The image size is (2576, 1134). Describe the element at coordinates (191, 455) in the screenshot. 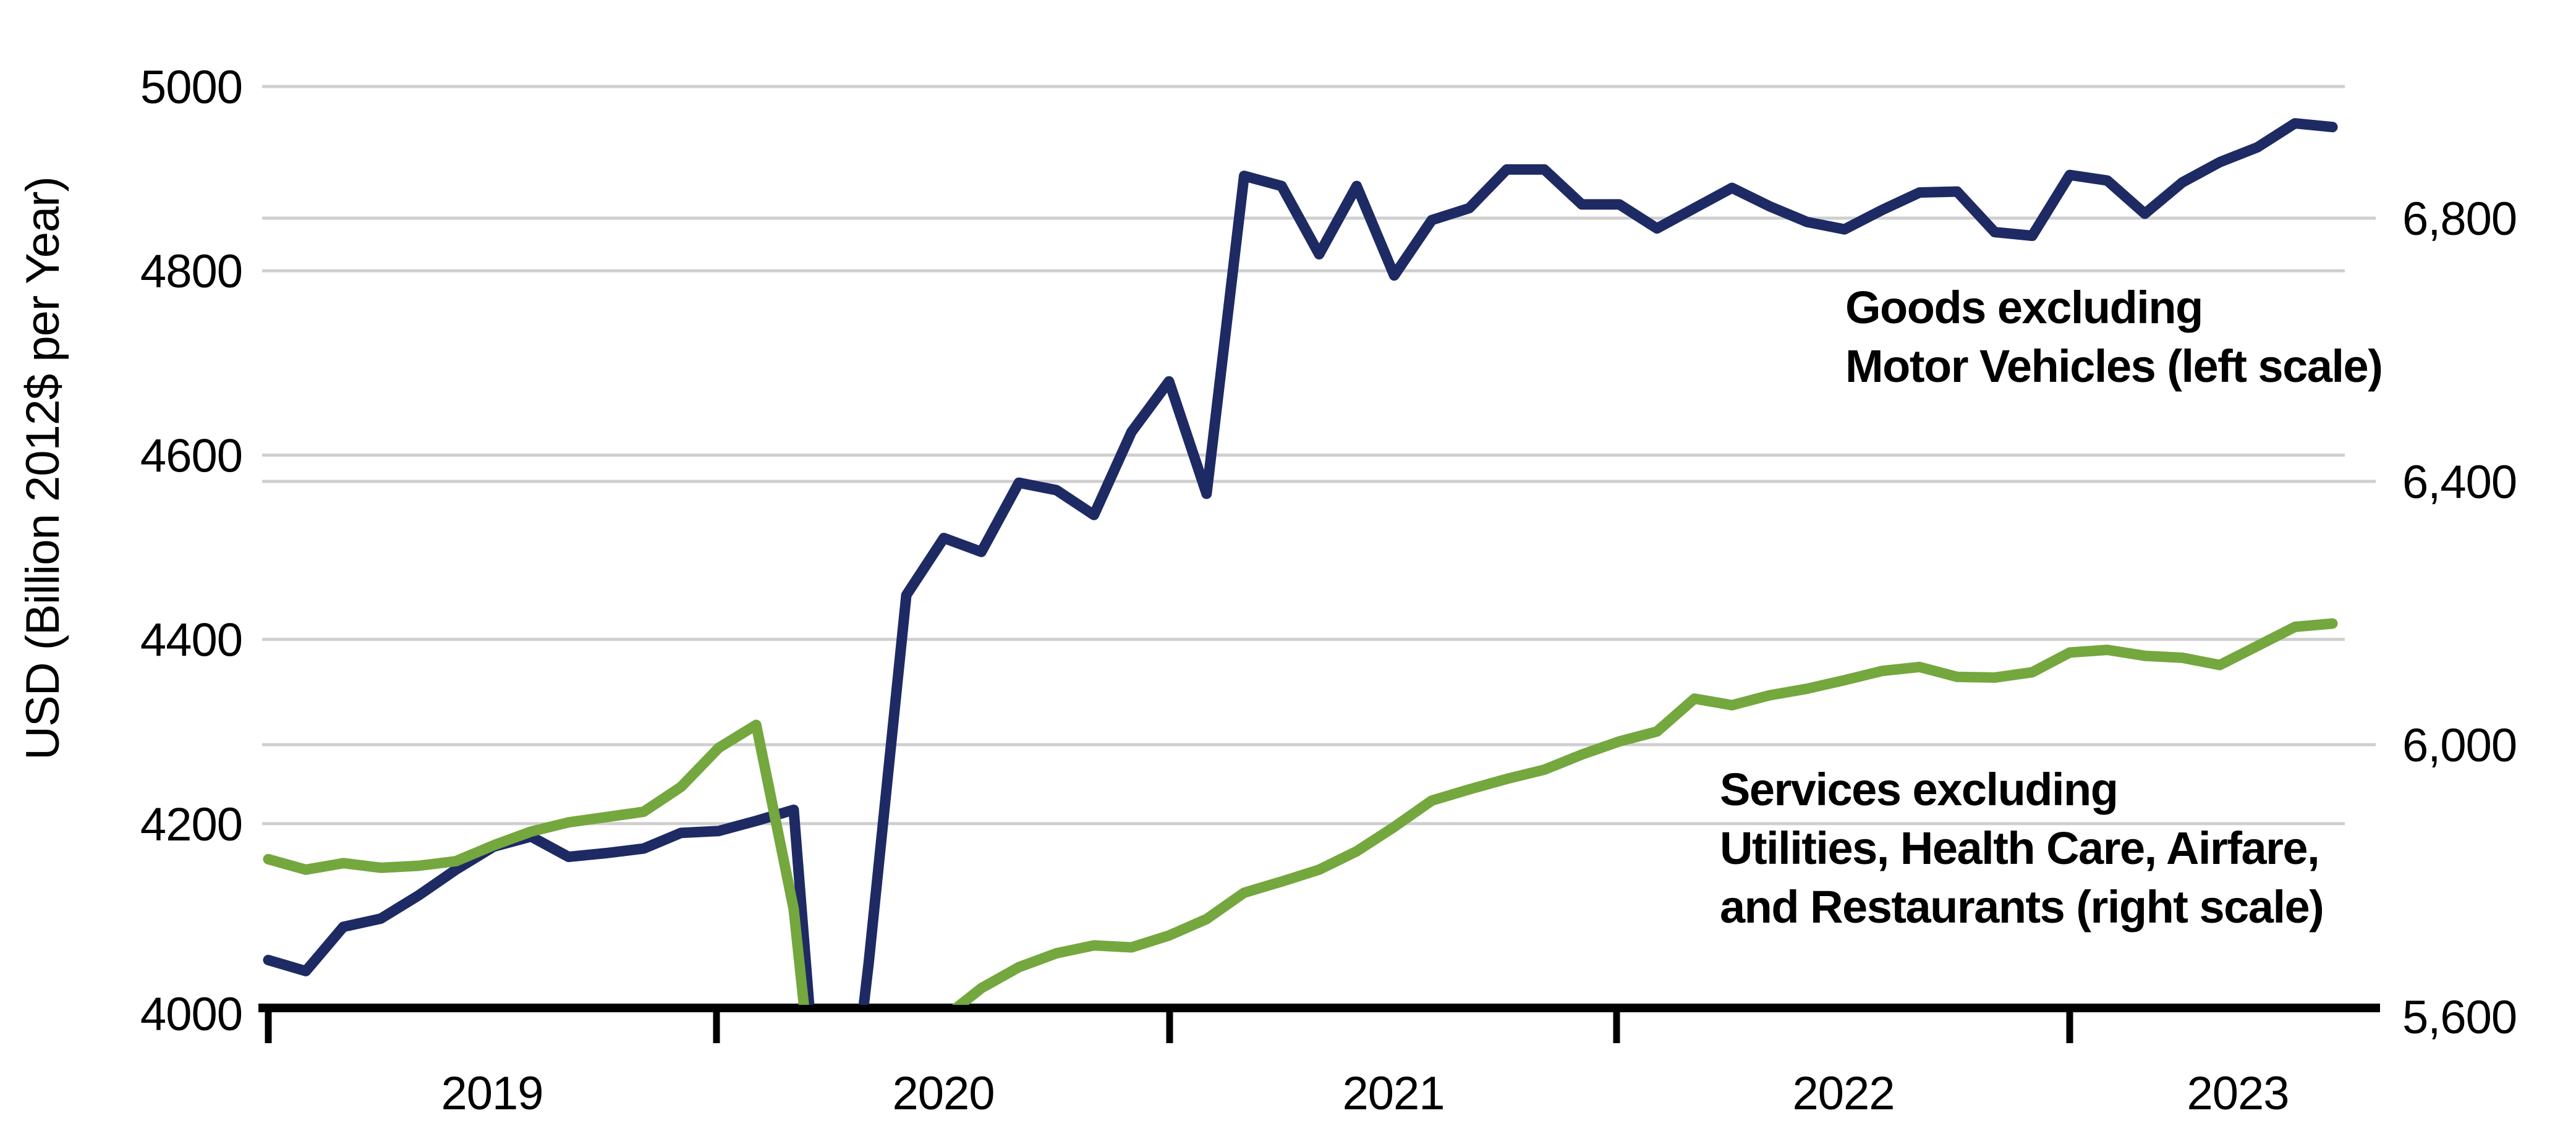

I see `left-tick-label-4600: 4600` at that location.